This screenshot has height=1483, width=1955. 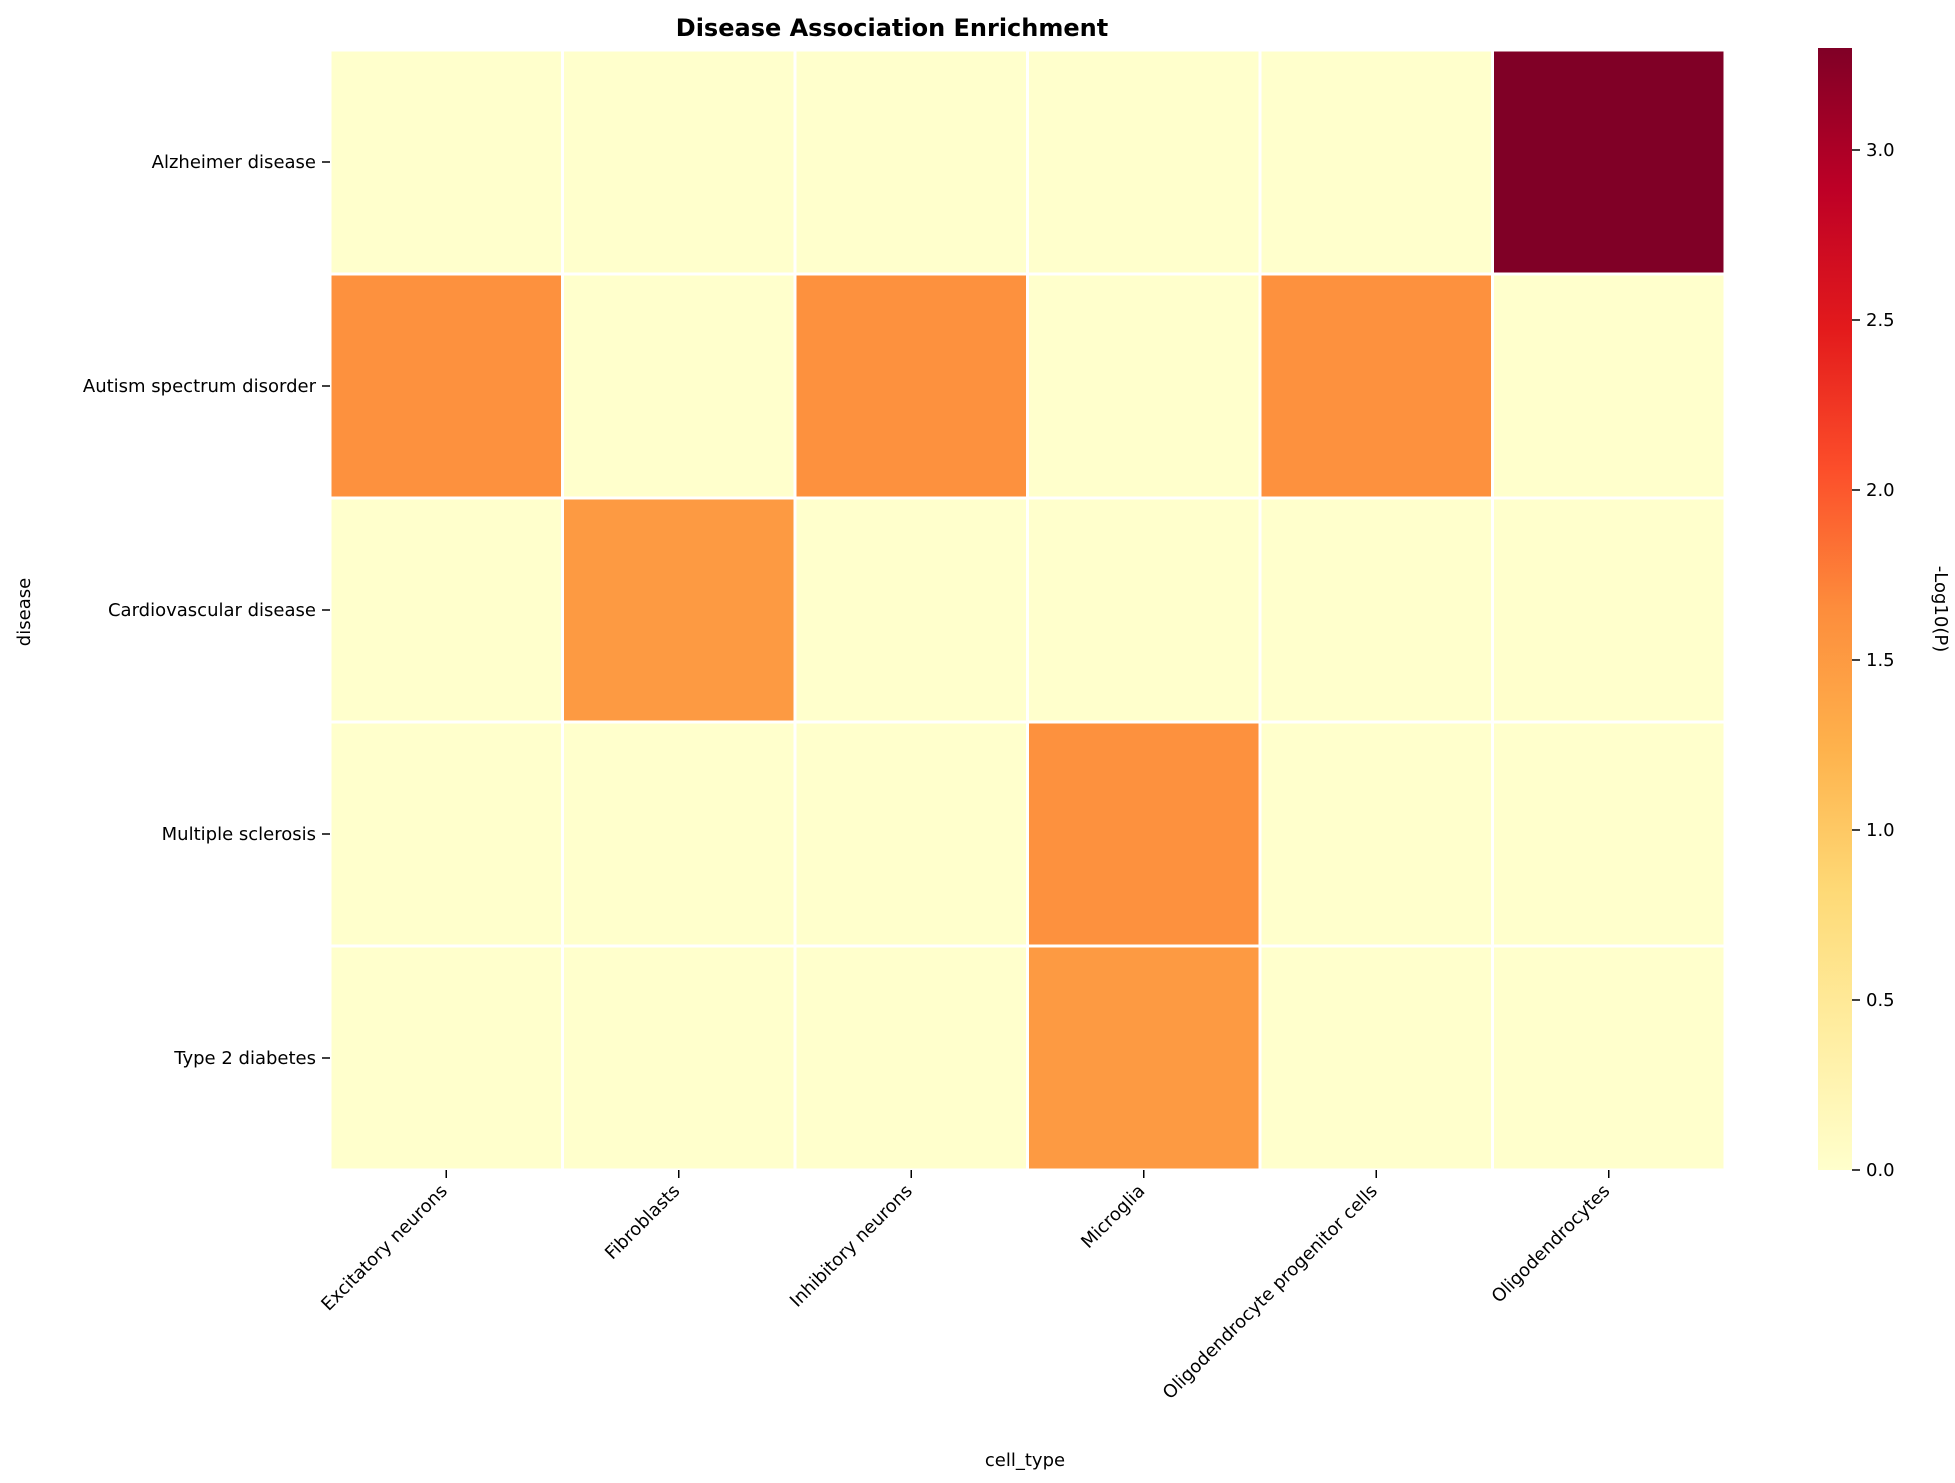 What do you see at coordinates (212, 610) in the screenshot?
I see `y-tick-label: Cardiovascular disease` at bounding box center [212, 610].